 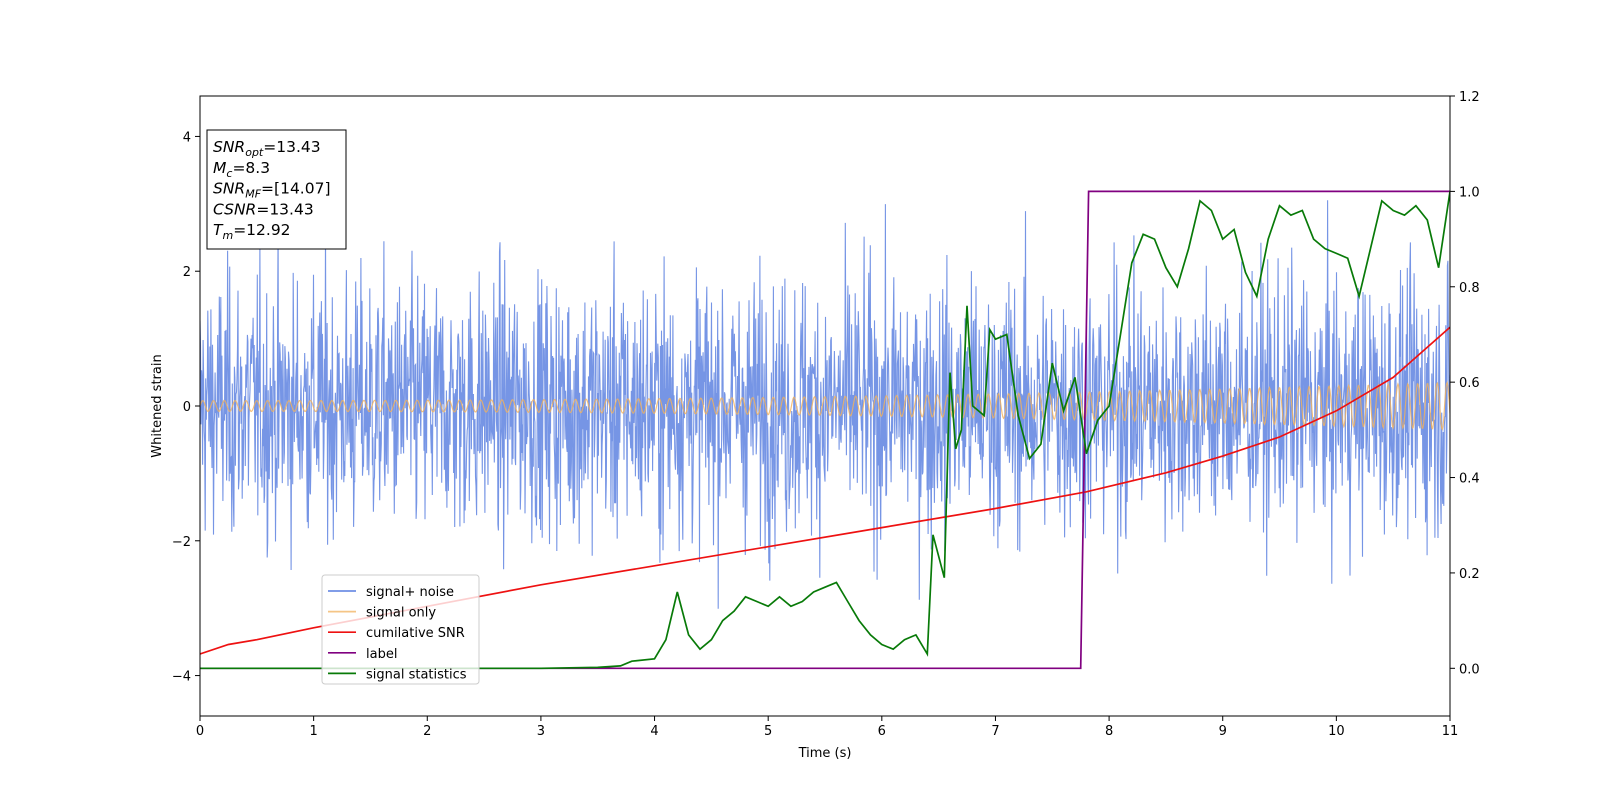 I want to click on y-tick-label: 2, so click(x=187, y=272).